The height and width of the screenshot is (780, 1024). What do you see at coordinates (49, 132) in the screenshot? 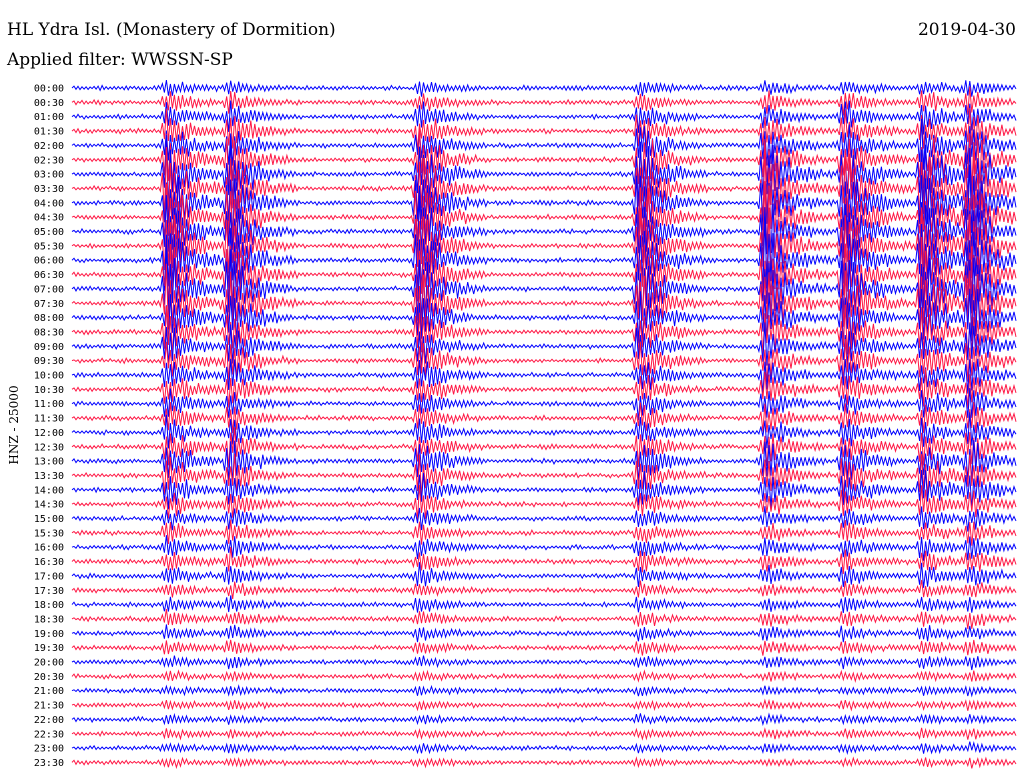
I see `tick-label-0130: 01:30` at bounding box center [49, 132].